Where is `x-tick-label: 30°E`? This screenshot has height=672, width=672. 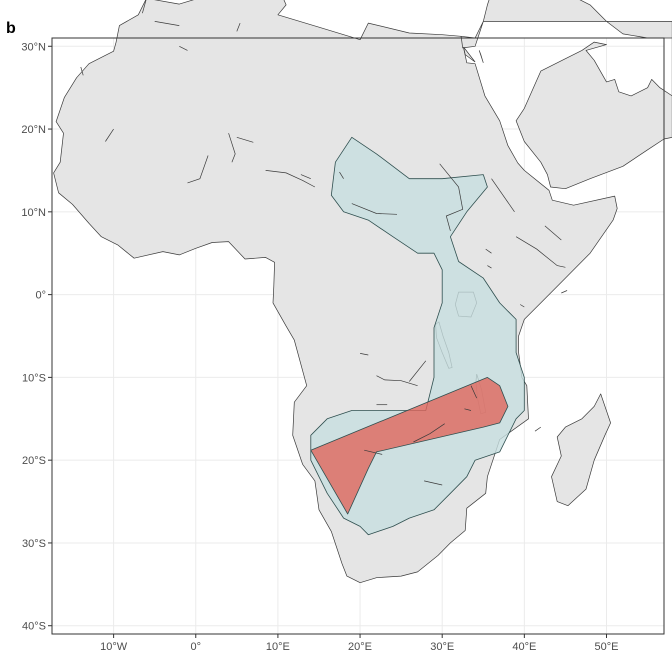 x-tick-label: 30°E is located at coordinates (442, 647).